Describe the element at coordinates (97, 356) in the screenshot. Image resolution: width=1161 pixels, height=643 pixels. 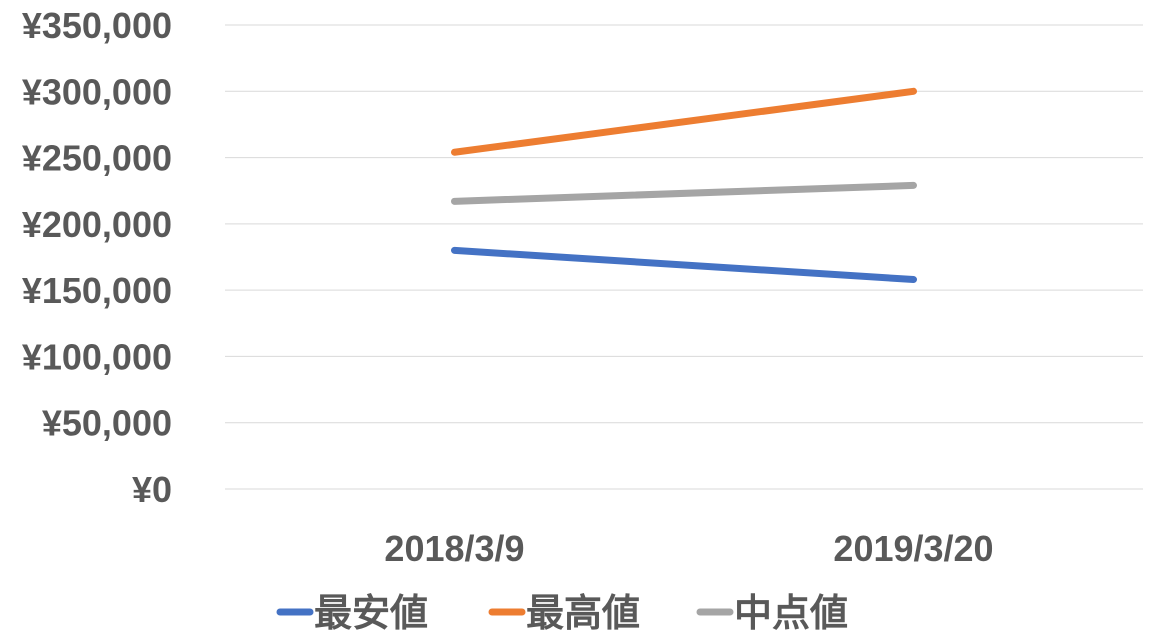
I see `y-tick-label: ¥100,000` at that location.